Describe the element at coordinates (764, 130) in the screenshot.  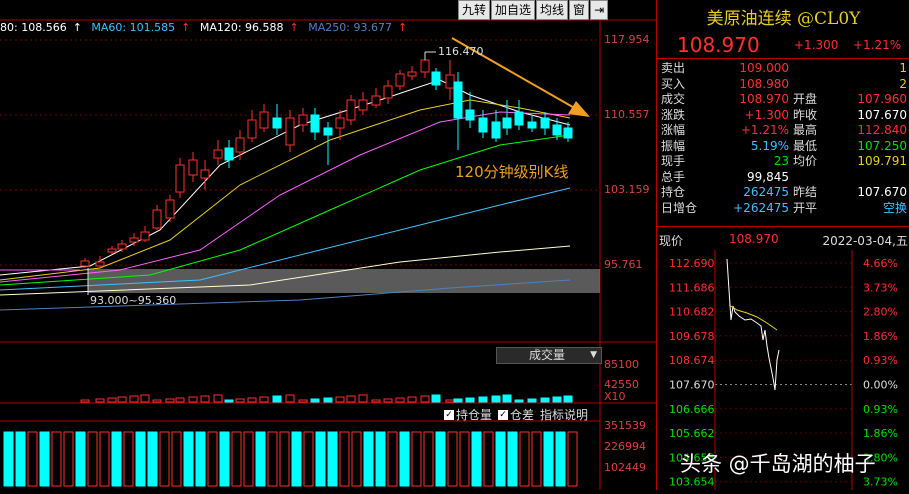
I see `quote-field-value: +1.21%` at that location.